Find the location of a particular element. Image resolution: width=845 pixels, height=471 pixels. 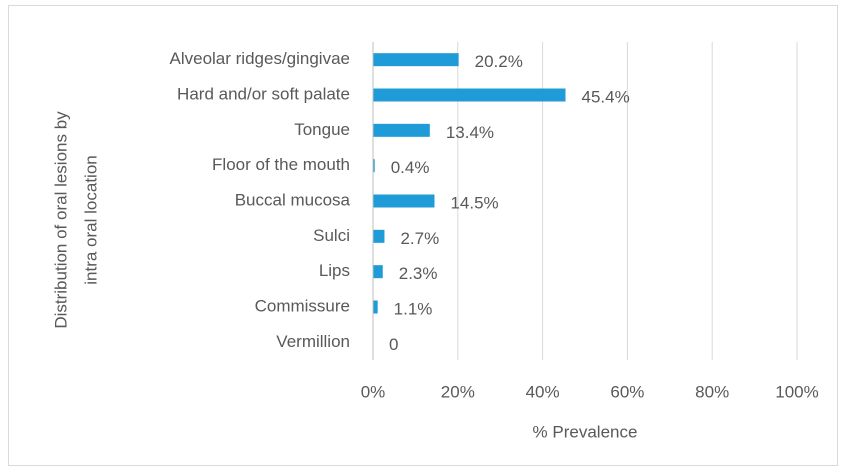

y-axis-title-line: Distribution of oral lesions by is located at coordinates (60, 220).